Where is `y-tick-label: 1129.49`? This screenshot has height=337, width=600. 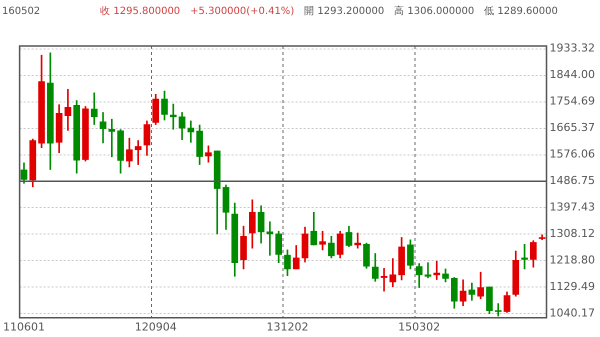
y-tick-label: 1129.49 is located at coordinates (573, 286).